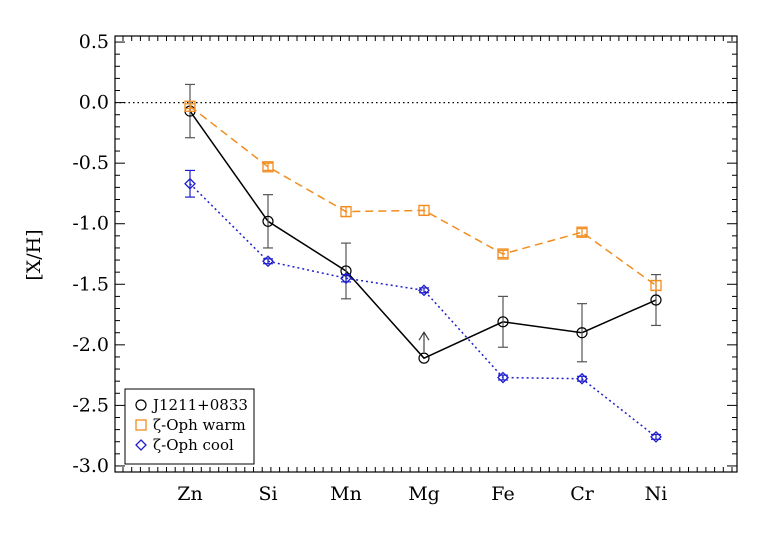 This screenshot has height=545, width=763. Describe the element at coordinates (90, 224) in the screenshot. I see `y-tick-label: -1.0` at that location.